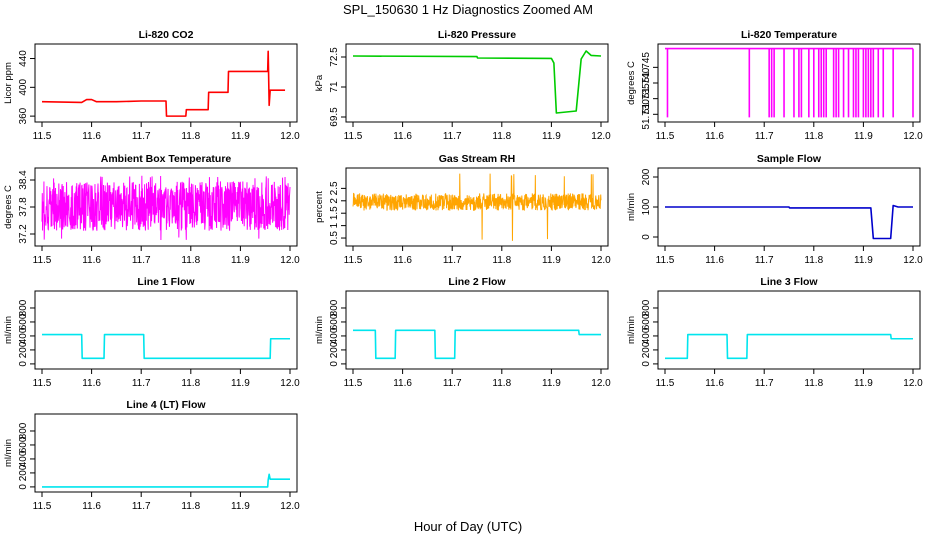 The width and height of the screenshot is (936, 540). Describe the element at coordinates (334, 188) in the screenshot. I see `y-tick-label: 2.5` at that location.